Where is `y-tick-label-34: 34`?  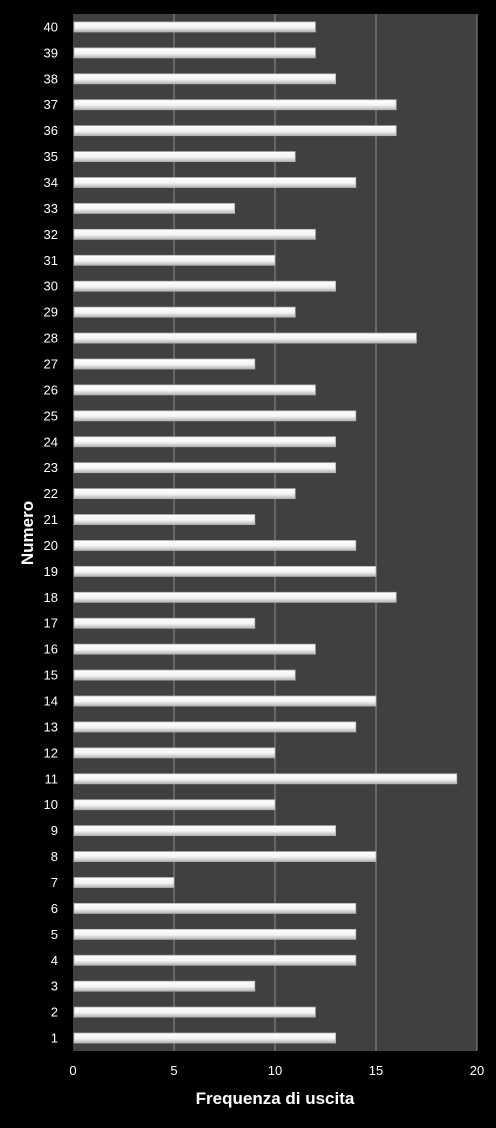 y-tick-label-34: 34 is located at coordinates (51, 182).